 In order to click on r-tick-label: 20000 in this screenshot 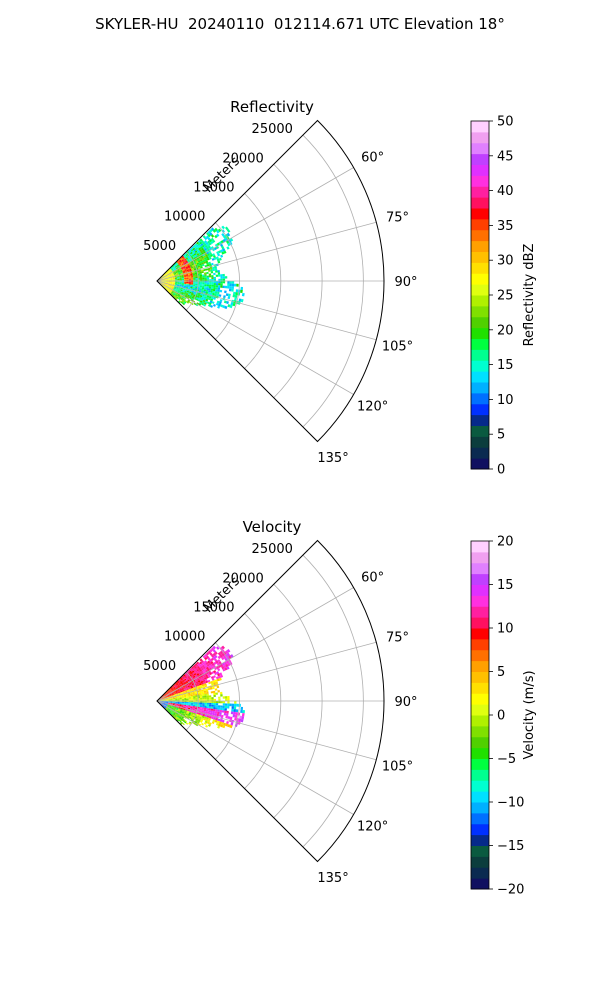, I will do `click(242, 578)`.